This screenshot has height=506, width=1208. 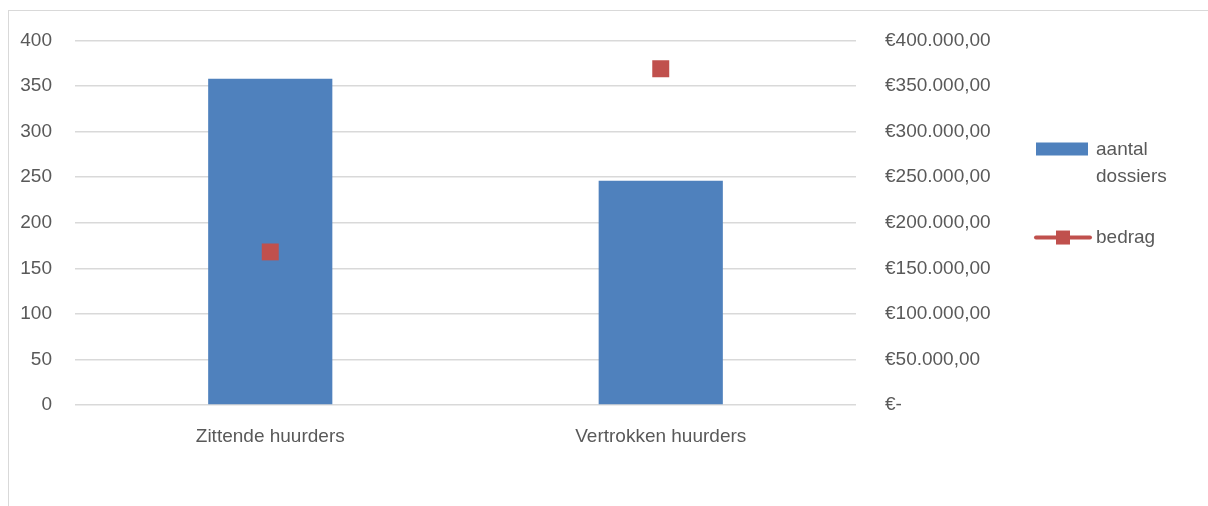 I want to click on legend-label: bedrag, so click(x=1126, y=236).